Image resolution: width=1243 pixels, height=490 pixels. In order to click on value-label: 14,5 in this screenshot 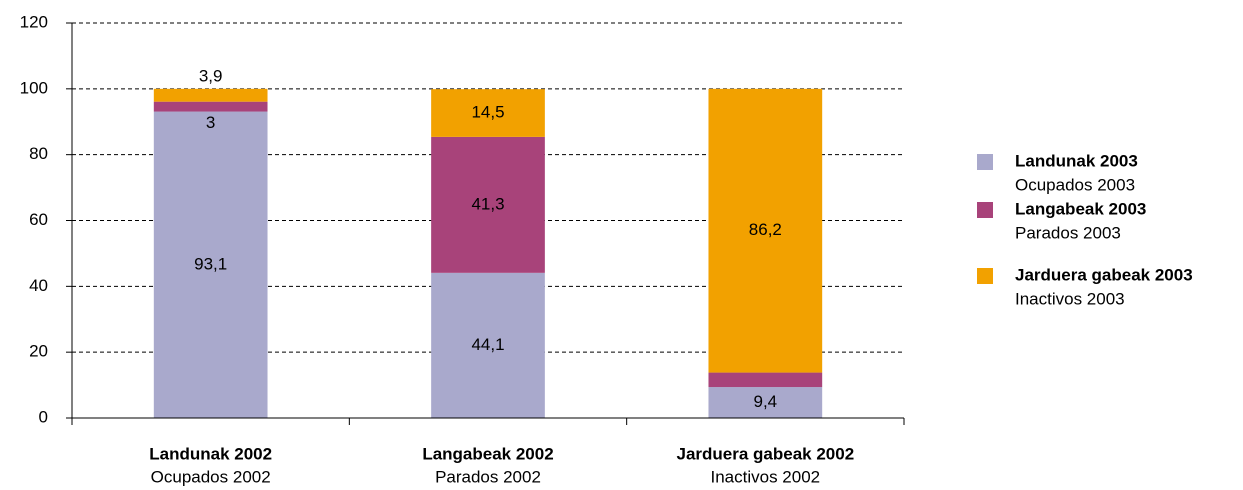, I will do `click(487, 112)`.